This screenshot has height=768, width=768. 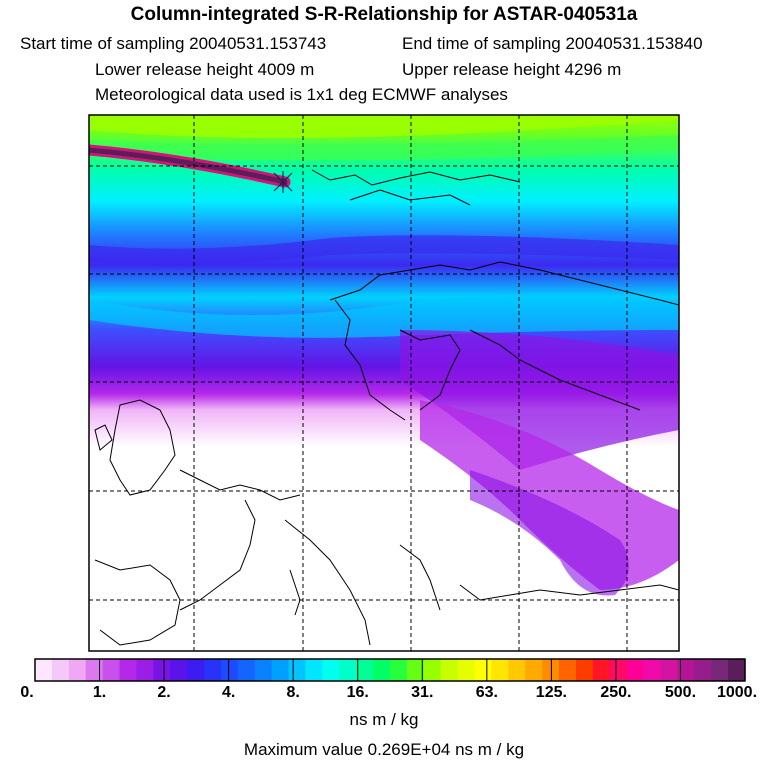 I want to click on colorbar-tick-label: 63., so click(x=486, y=692).